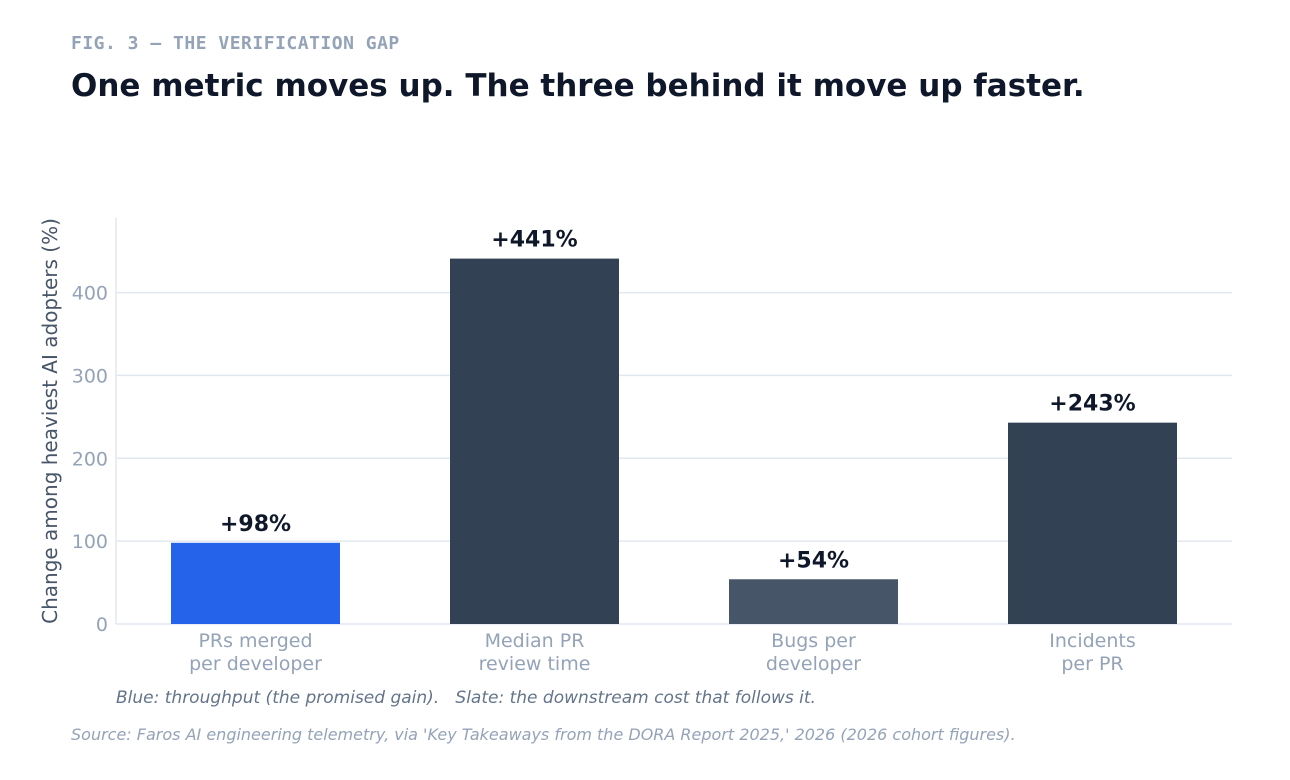 The width and height of the screenshot is (1290, 780). I want to click on y-tick-label: 100, so click(90, 542).